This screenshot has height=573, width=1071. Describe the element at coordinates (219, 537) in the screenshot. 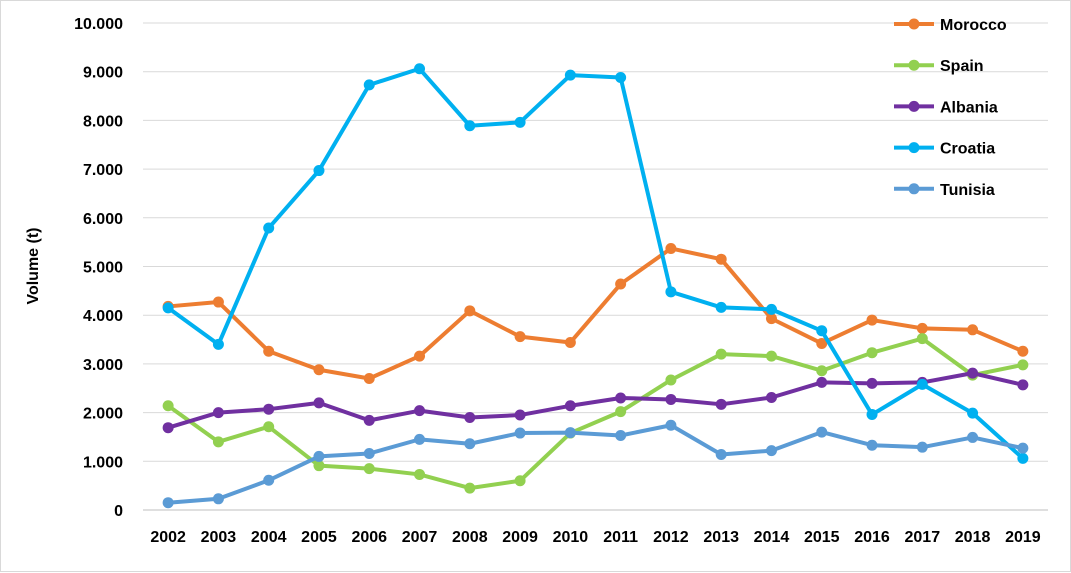

I see `x-tick-label: 2003` at that location.